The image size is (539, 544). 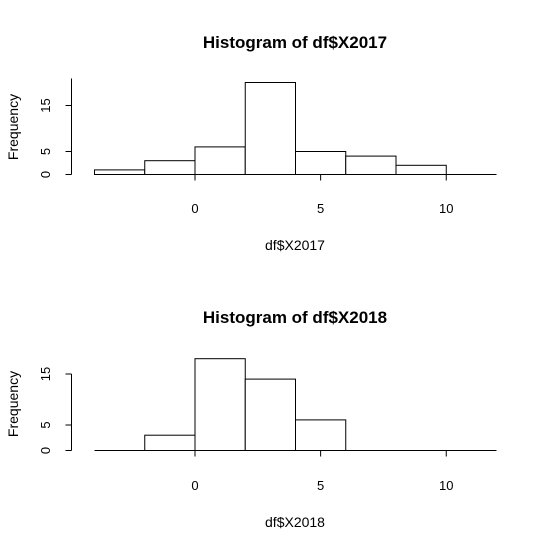 I want to click on x-axis-label: df$X2018, so click(x=295, y=522).